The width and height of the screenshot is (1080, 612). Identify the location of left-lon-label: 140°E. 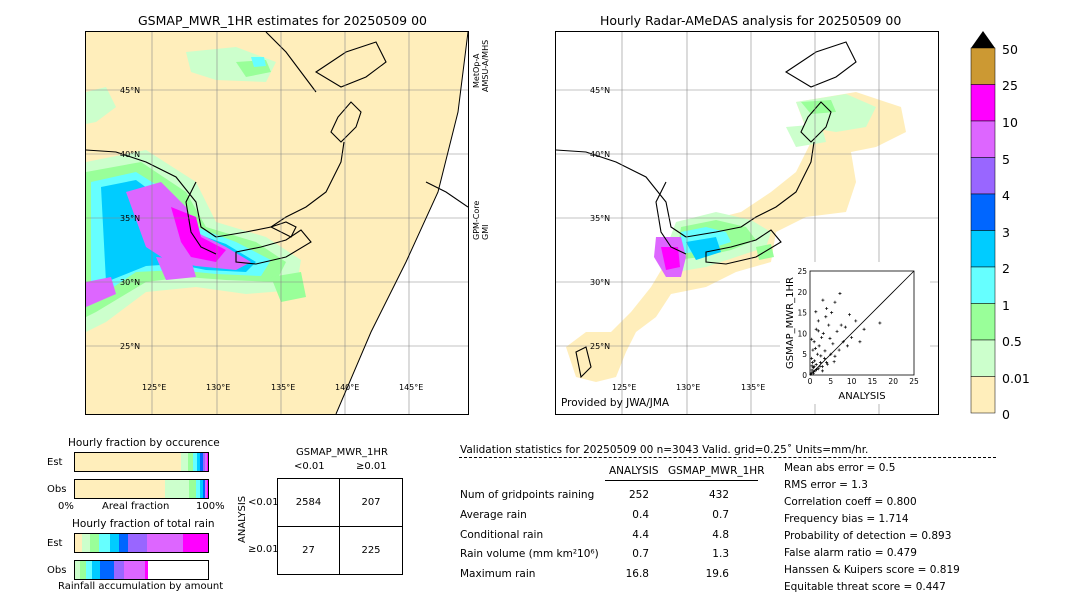
(347, 387).